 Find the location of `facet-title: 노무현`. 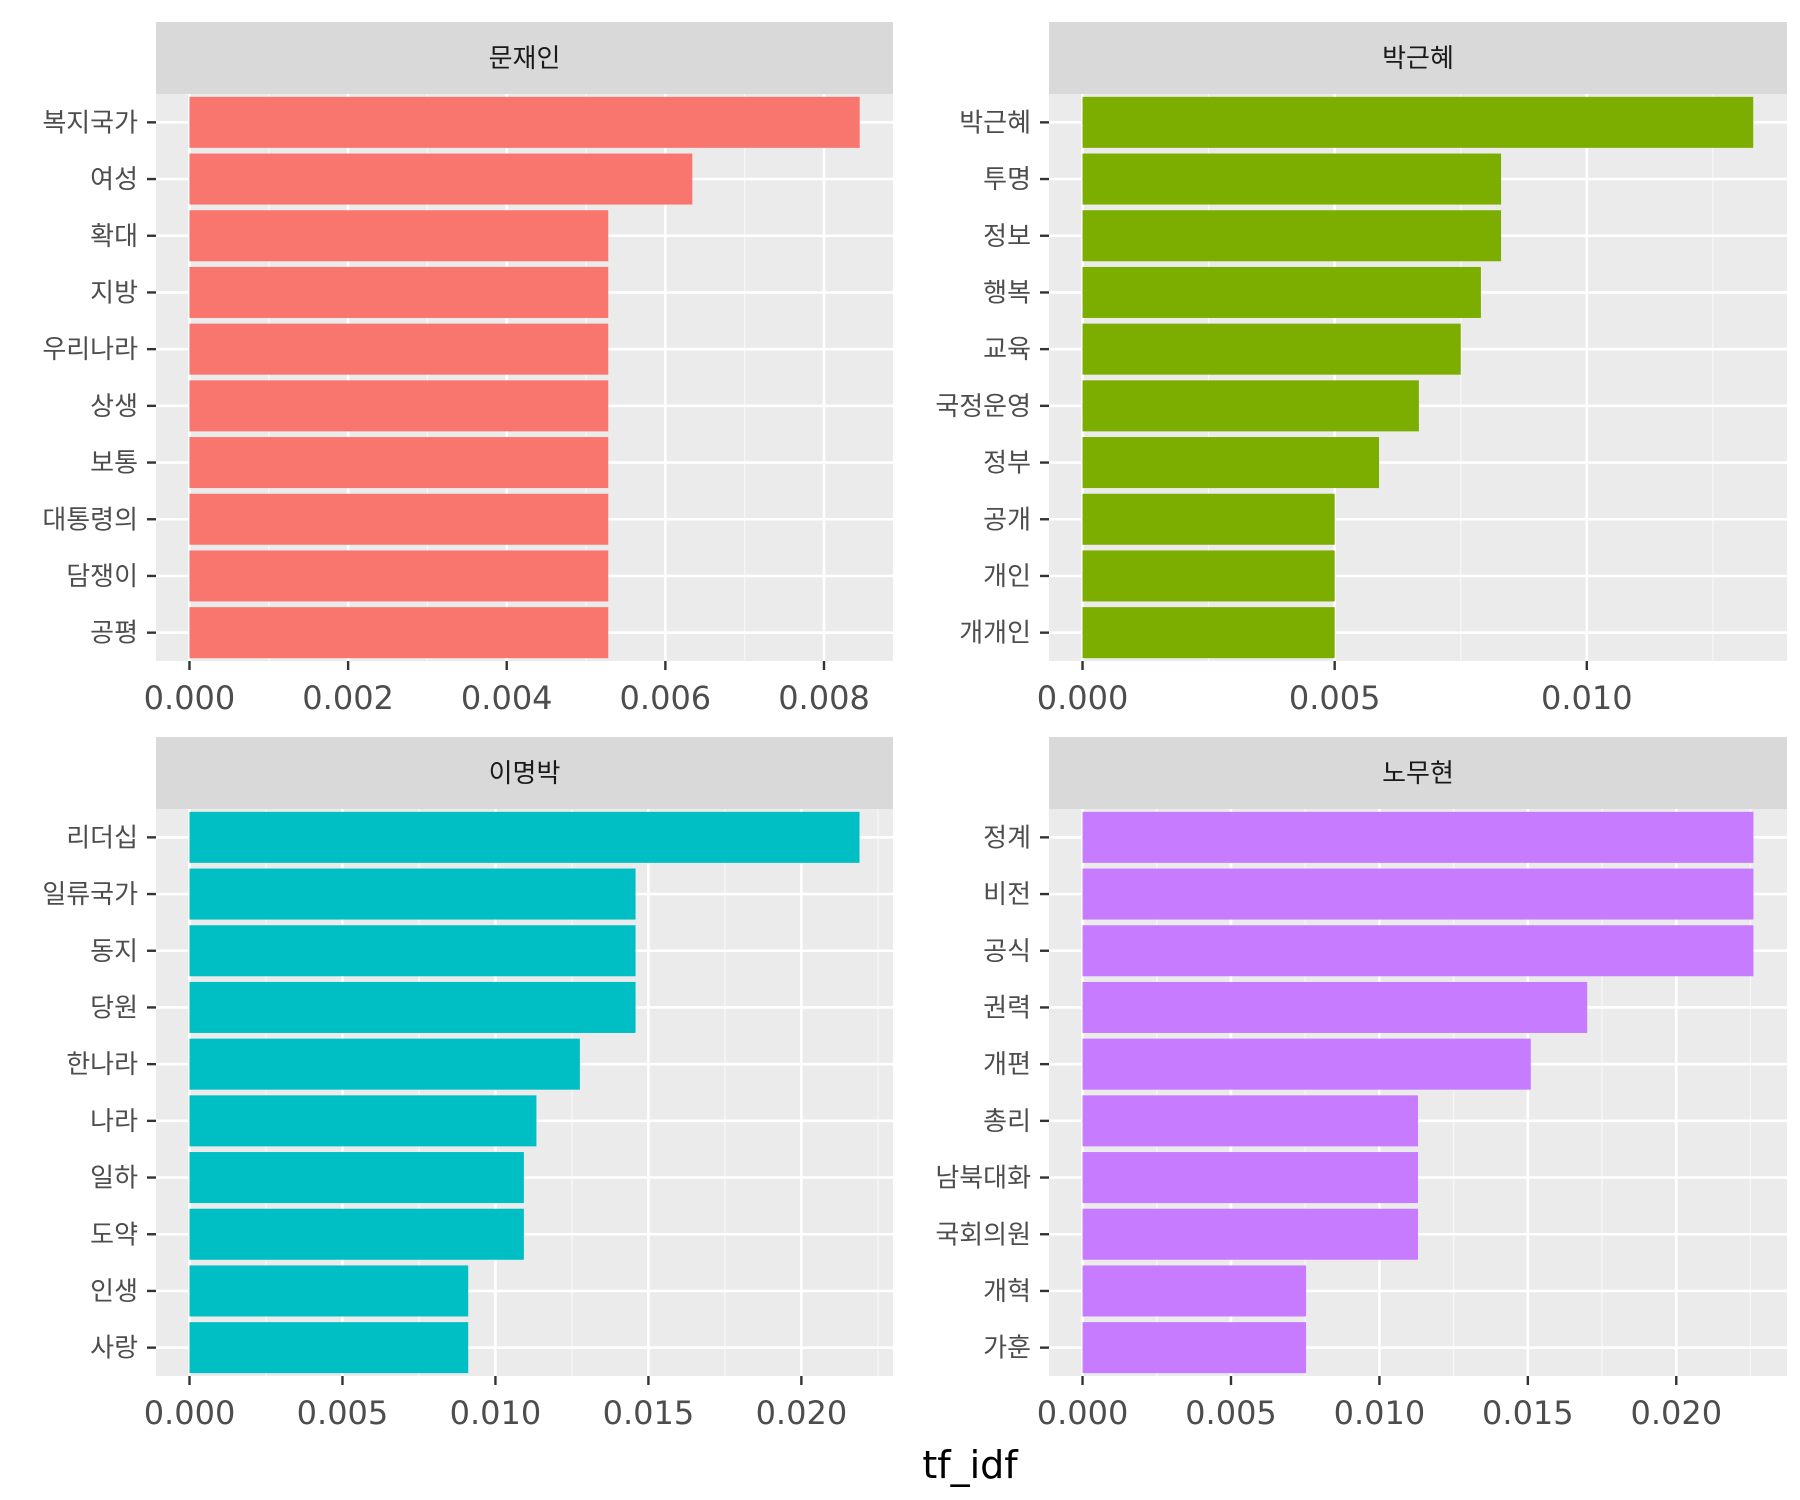

facet-title: 노무현 is located at coordinates (1418, 774).